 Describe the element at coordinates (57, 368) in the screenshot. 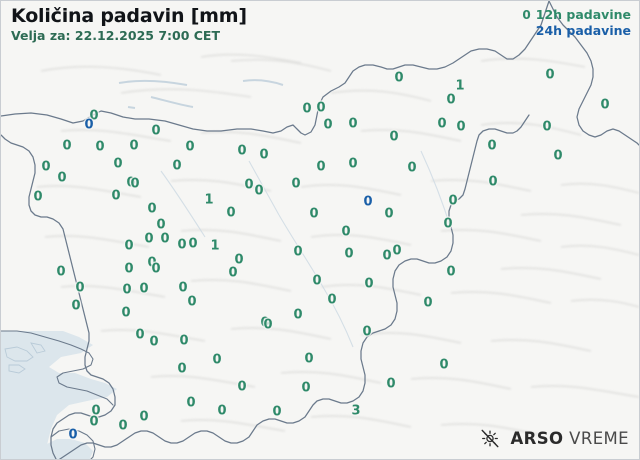

I see `coastline` at that location.